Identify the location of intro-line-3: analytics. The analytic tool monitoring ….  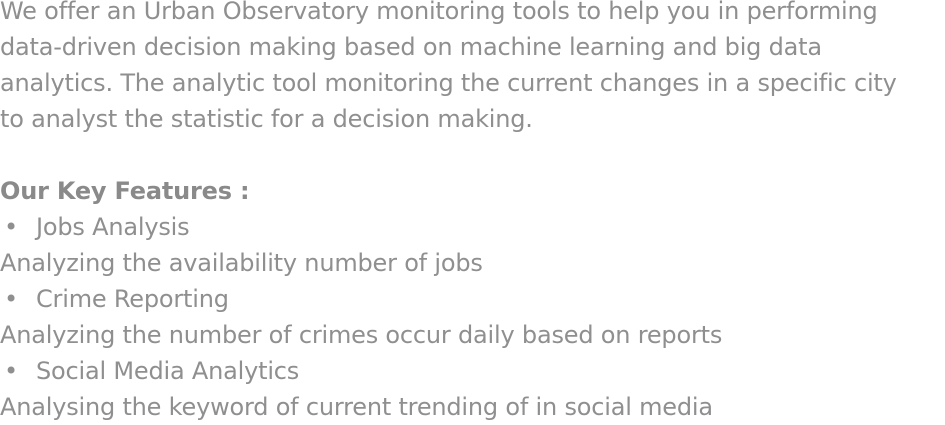
(448, 83).